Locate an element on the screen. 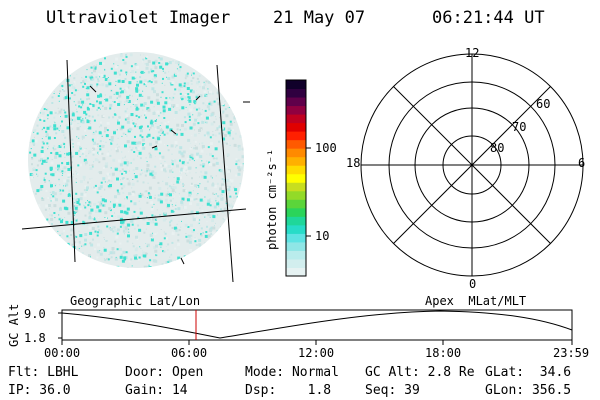 This screenshot has width=600, height=400. diagonal-line is located at coordinates (472, 165).